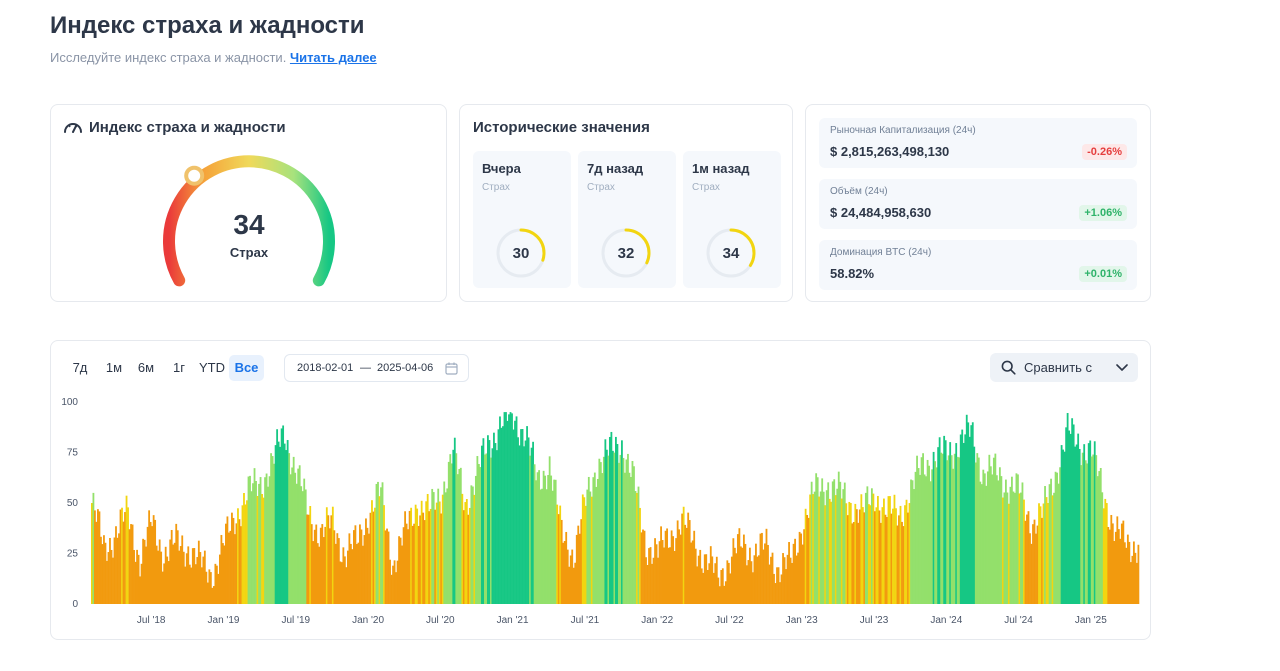  What do you see at coordinates (146, 367) in the screenshot?
I see `range-6m-button: 6м` at bounding box center [146, 367].